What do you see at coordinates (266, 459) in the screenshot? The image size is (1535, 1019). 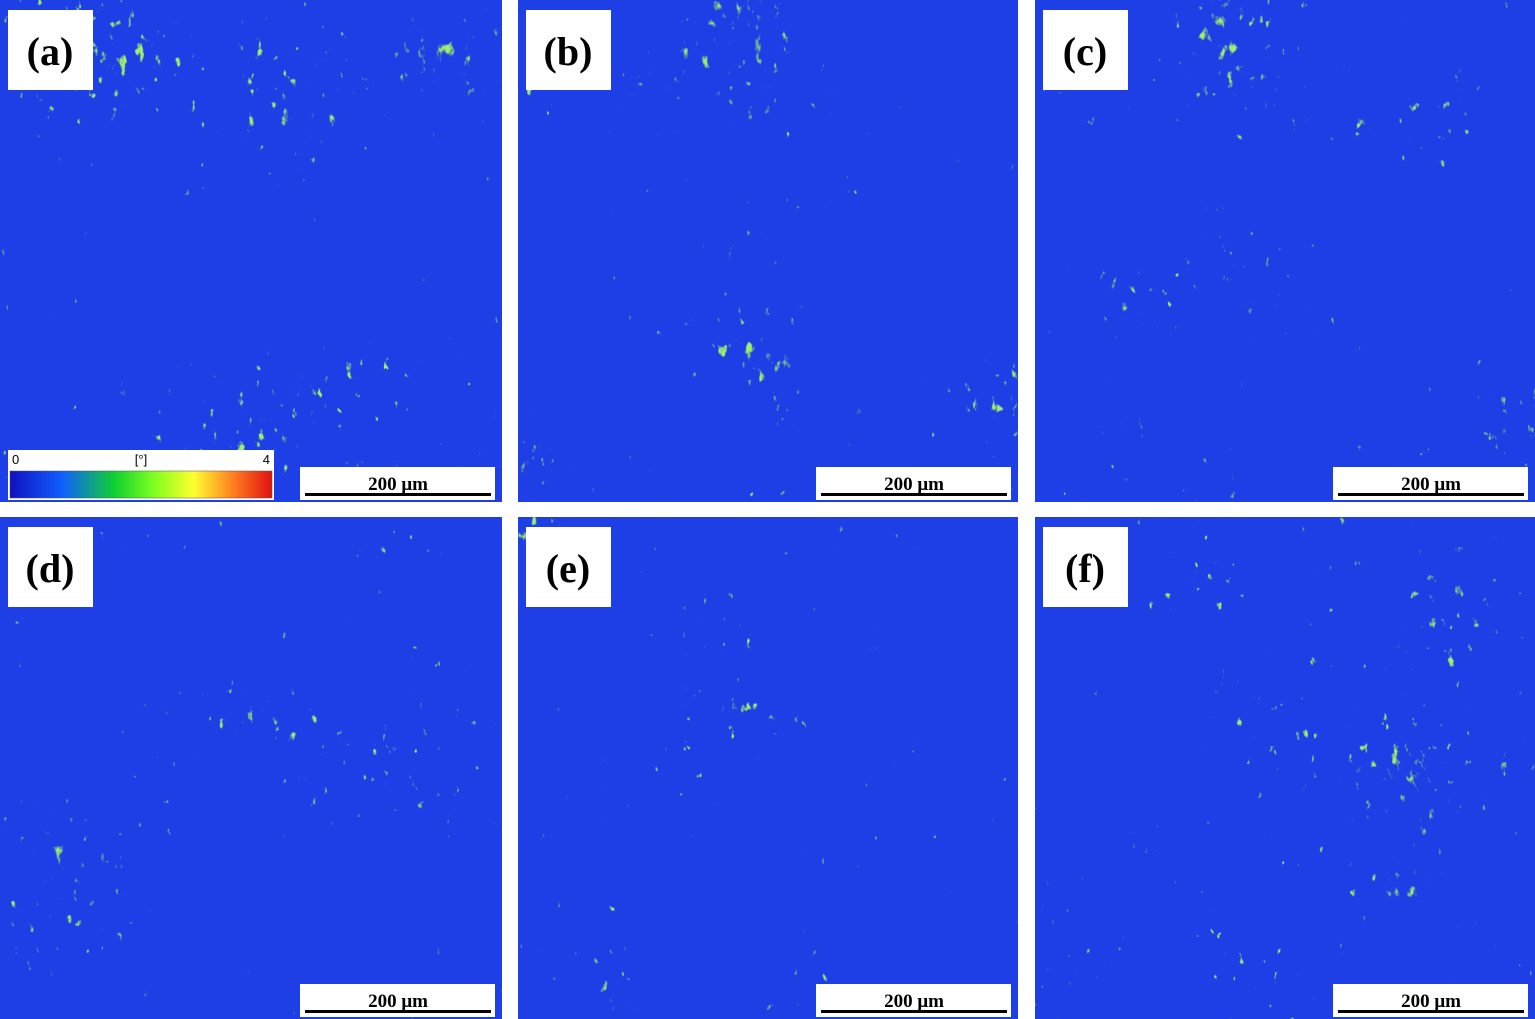 I see `colorbar-max: 4` at bounding box center [266, 459].